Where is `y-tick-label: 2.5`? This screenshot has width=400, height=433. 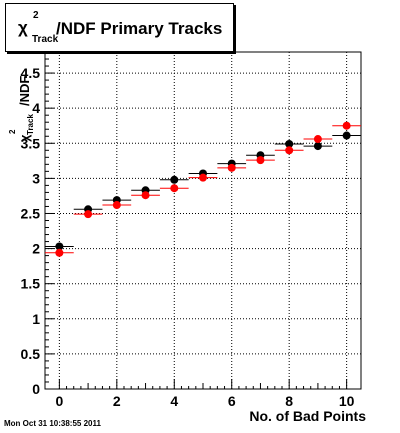
y-tick-label: 2.5 is located at coordinates (31, 213).